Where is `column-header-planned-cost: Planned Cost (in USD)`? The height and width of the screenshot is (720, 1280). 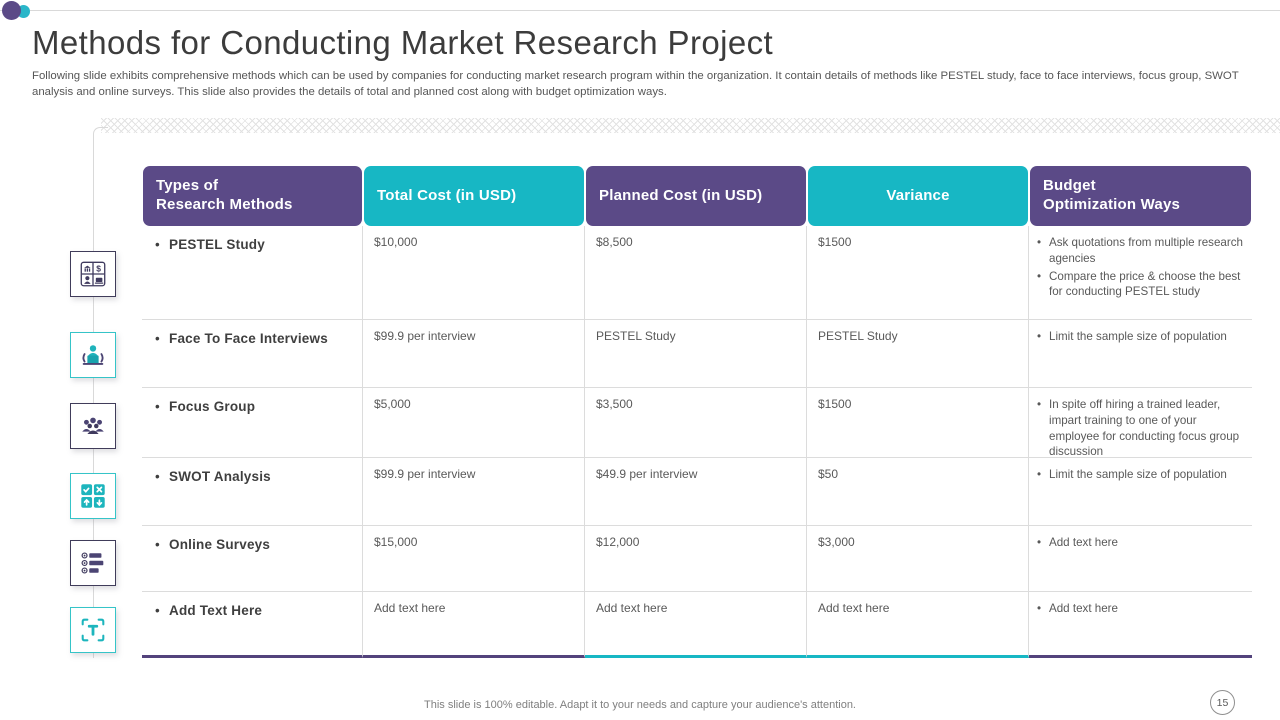 column-header-planned-cost: Planned Cost (in USD) is located at coordinates (696, 196).